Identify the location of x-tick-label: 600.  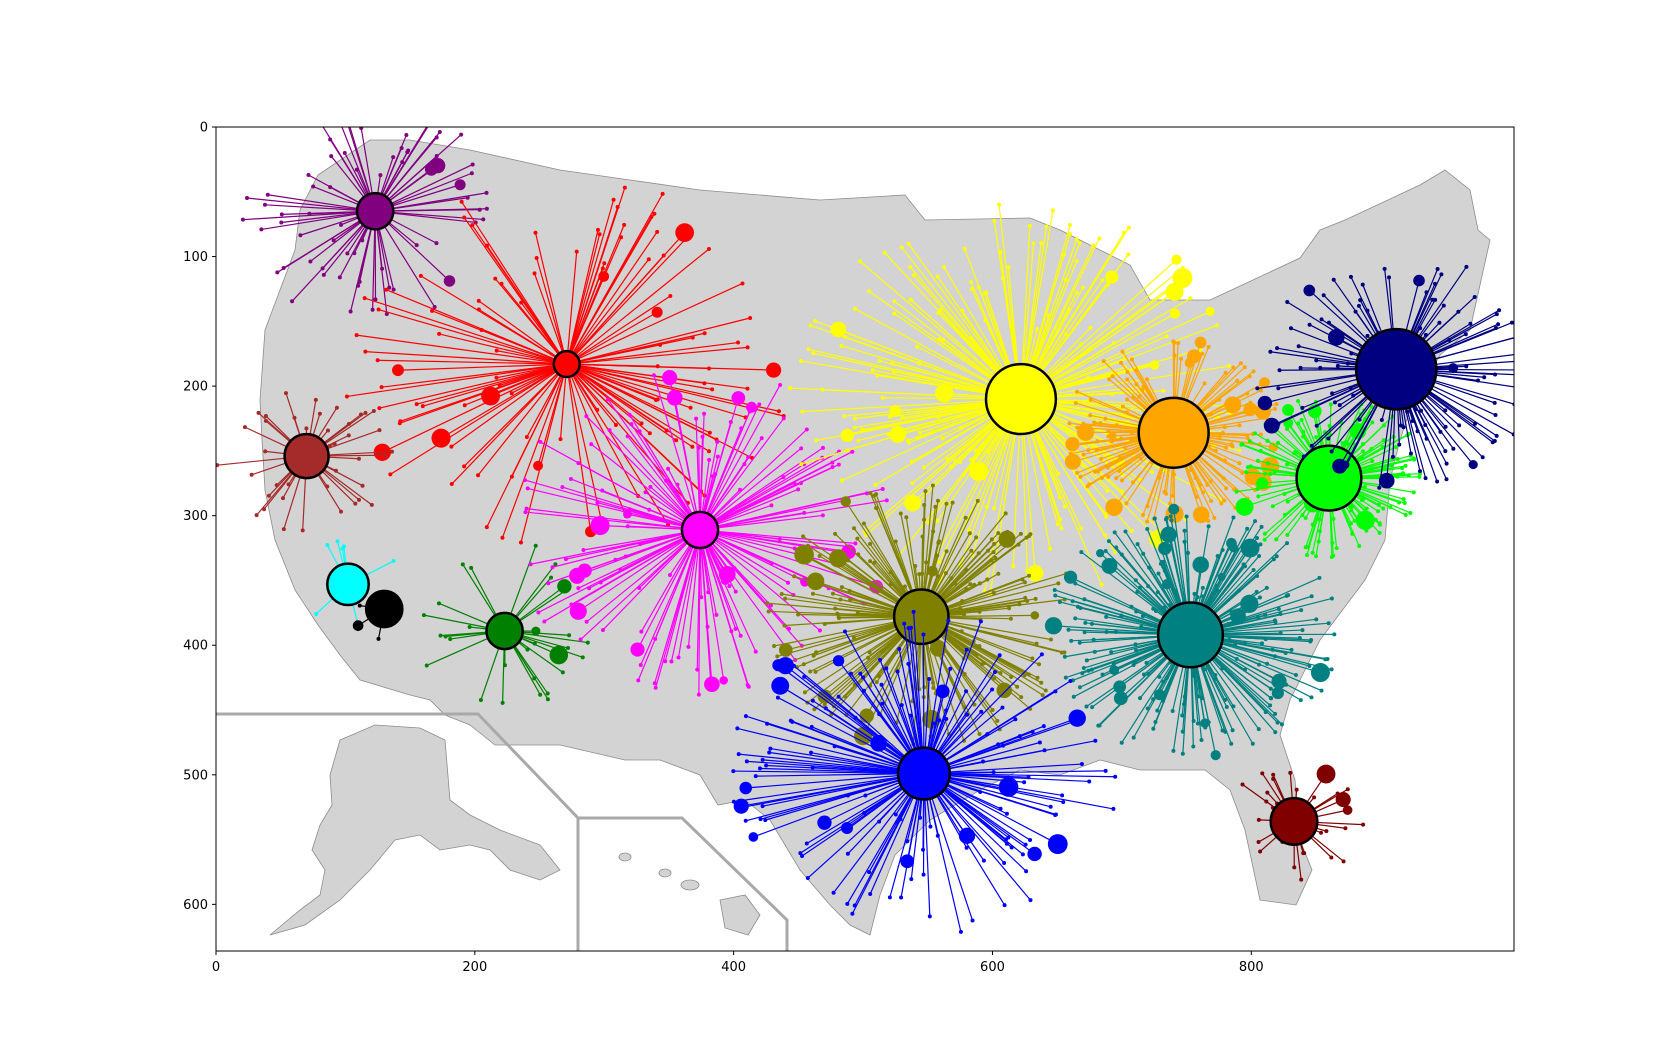
(992, 967).